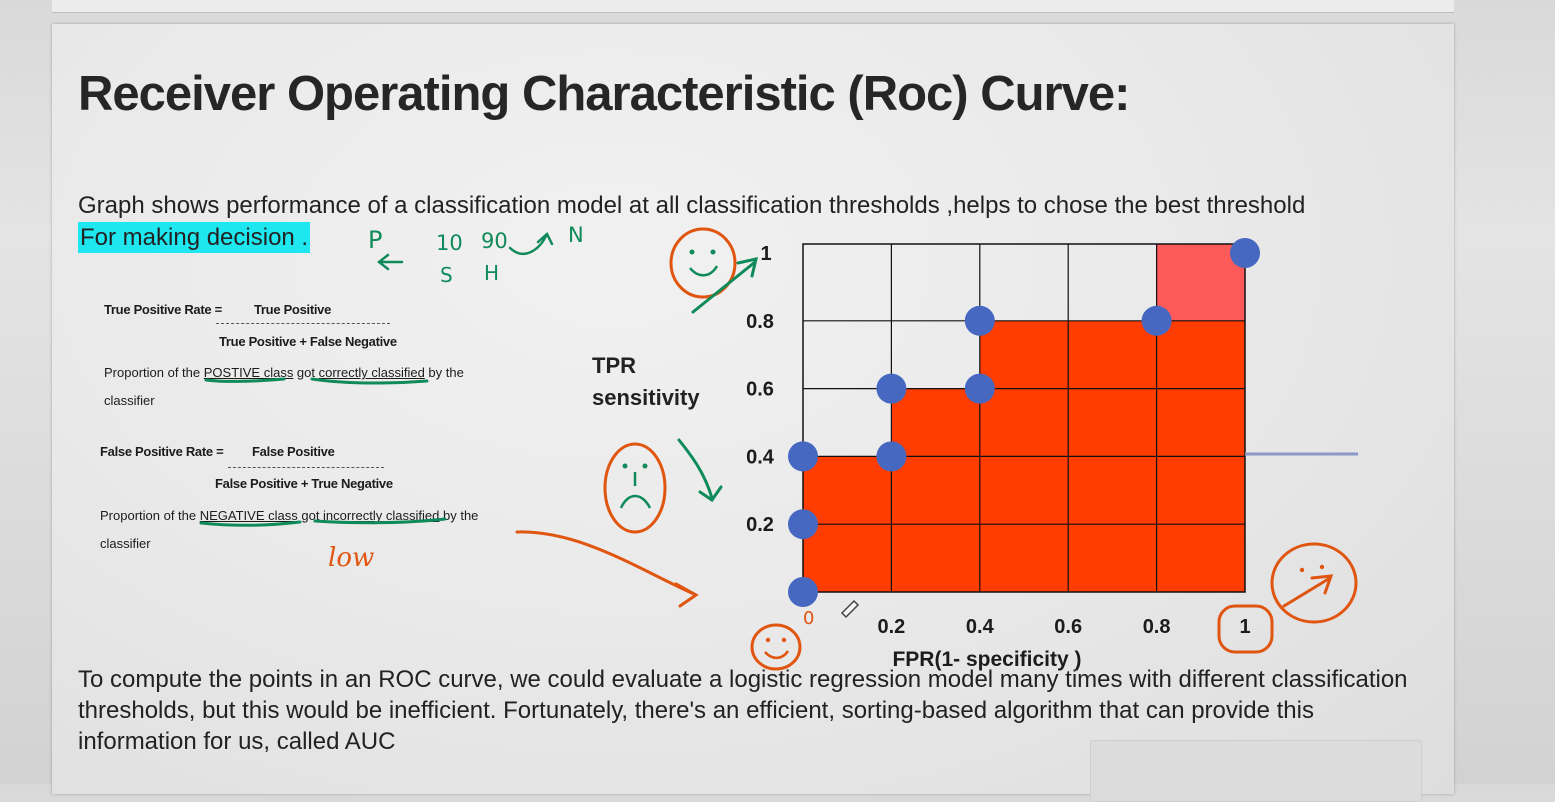  Describe the element at coordinates (753, 6) in the screenshot. I see `previous-slide-edge` at that location.